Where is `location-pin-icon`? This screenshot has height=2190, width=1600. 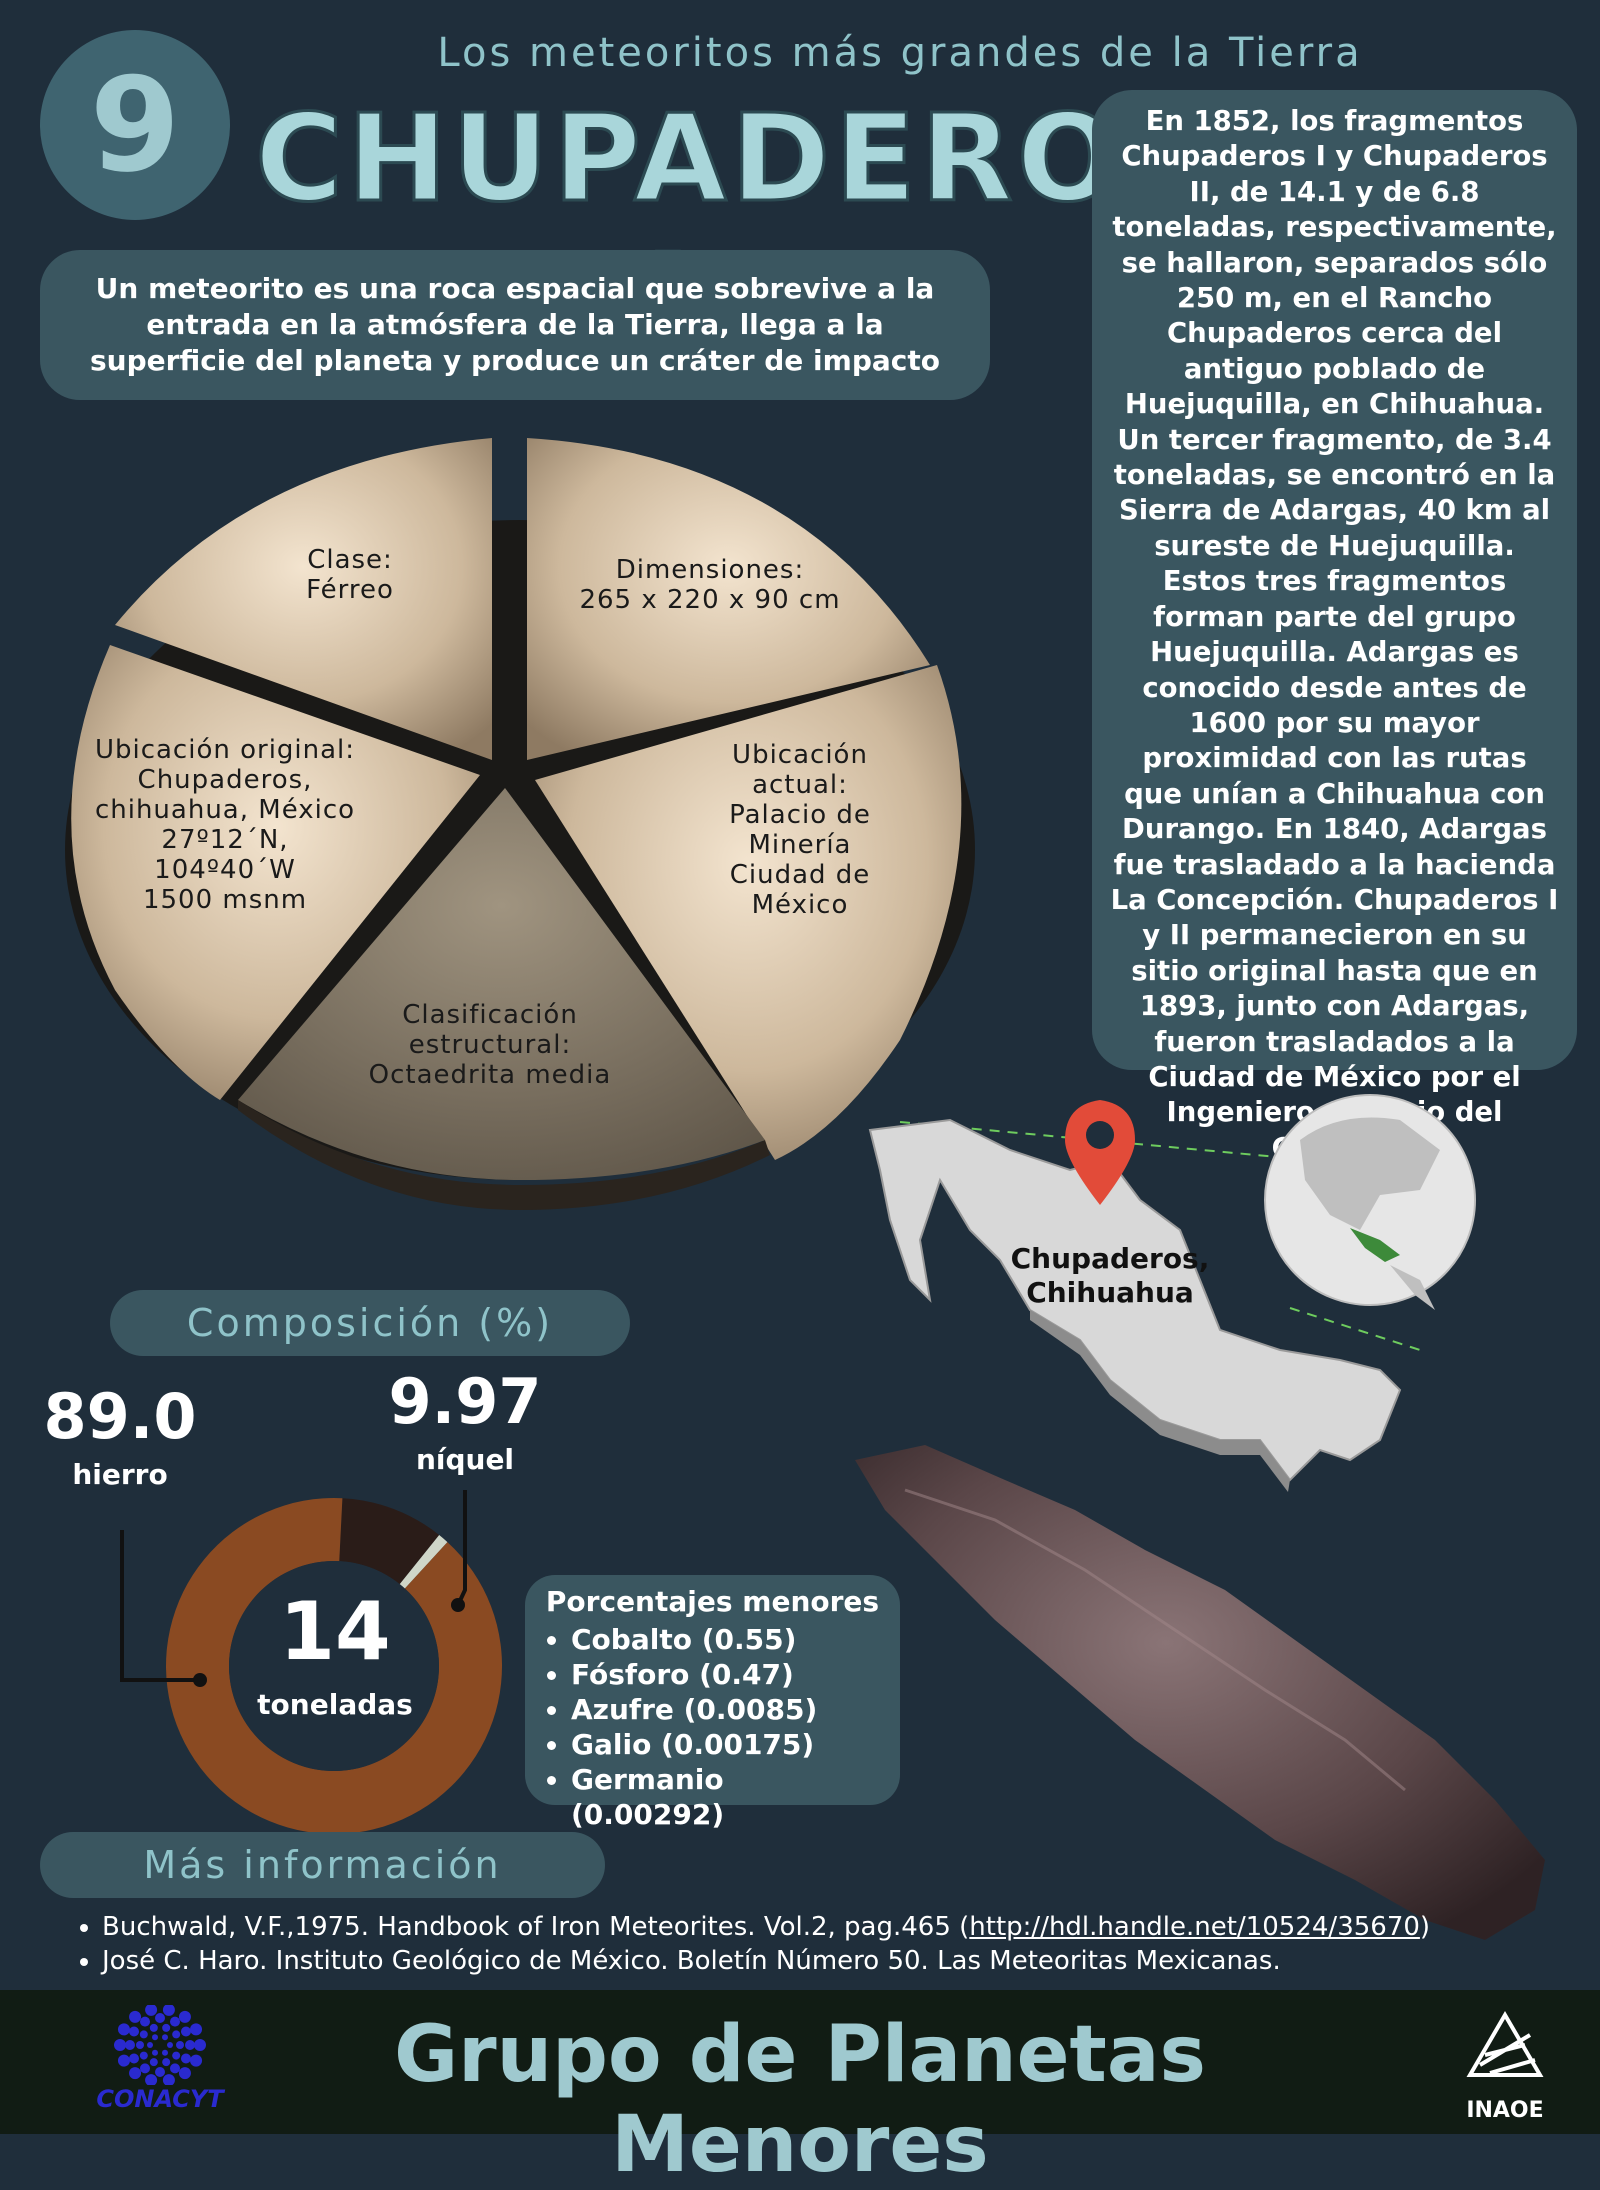 location-pin-icon is located at coordinates (1100, 1152).